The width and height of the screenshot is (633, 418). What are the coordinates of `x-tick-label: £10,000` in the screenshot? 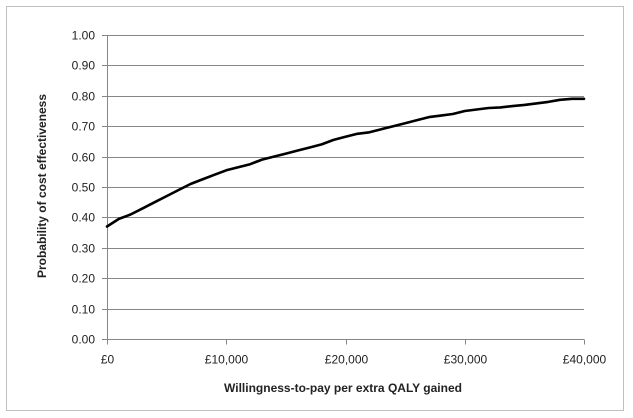 It's located at (227, 360).